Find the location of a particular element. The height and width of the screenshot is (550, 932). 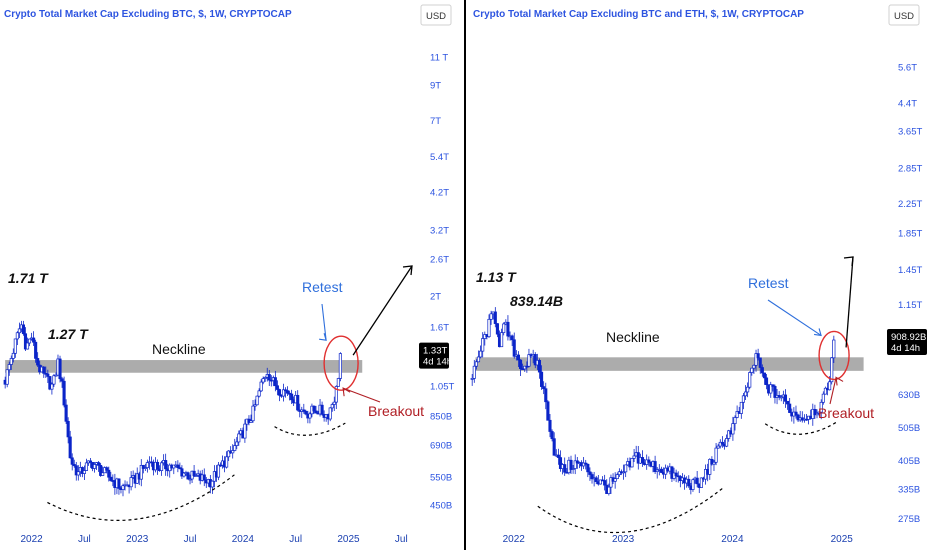

right-currency-box is located at coordinates (904, 15).